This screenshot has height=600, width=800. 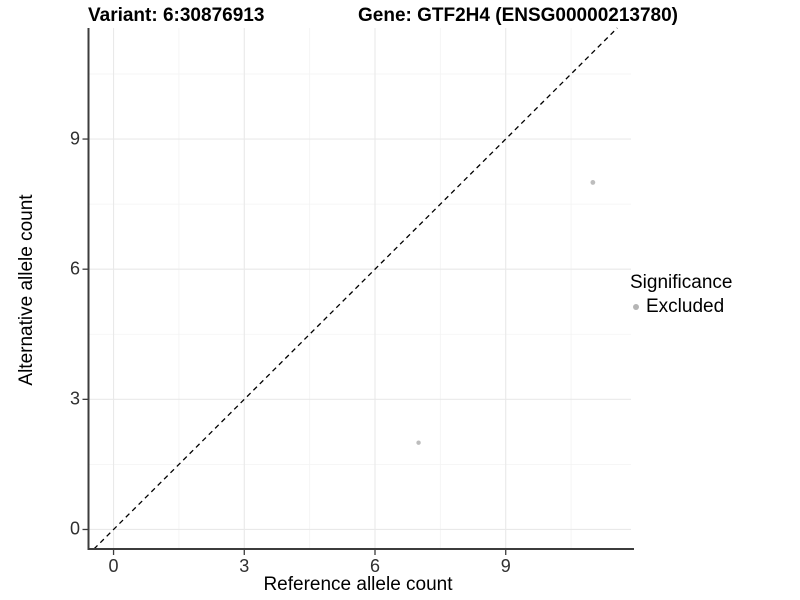 I want to click on y-axis-title: Alternative allele count, so click(x=26, y=290).